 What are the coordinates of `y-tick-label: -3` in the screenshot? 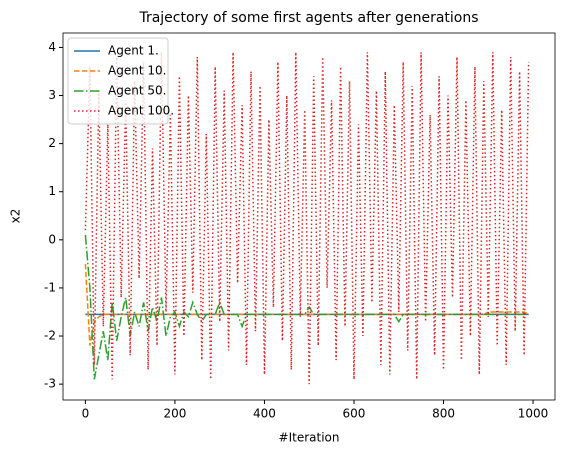 It's located at (50, 384).